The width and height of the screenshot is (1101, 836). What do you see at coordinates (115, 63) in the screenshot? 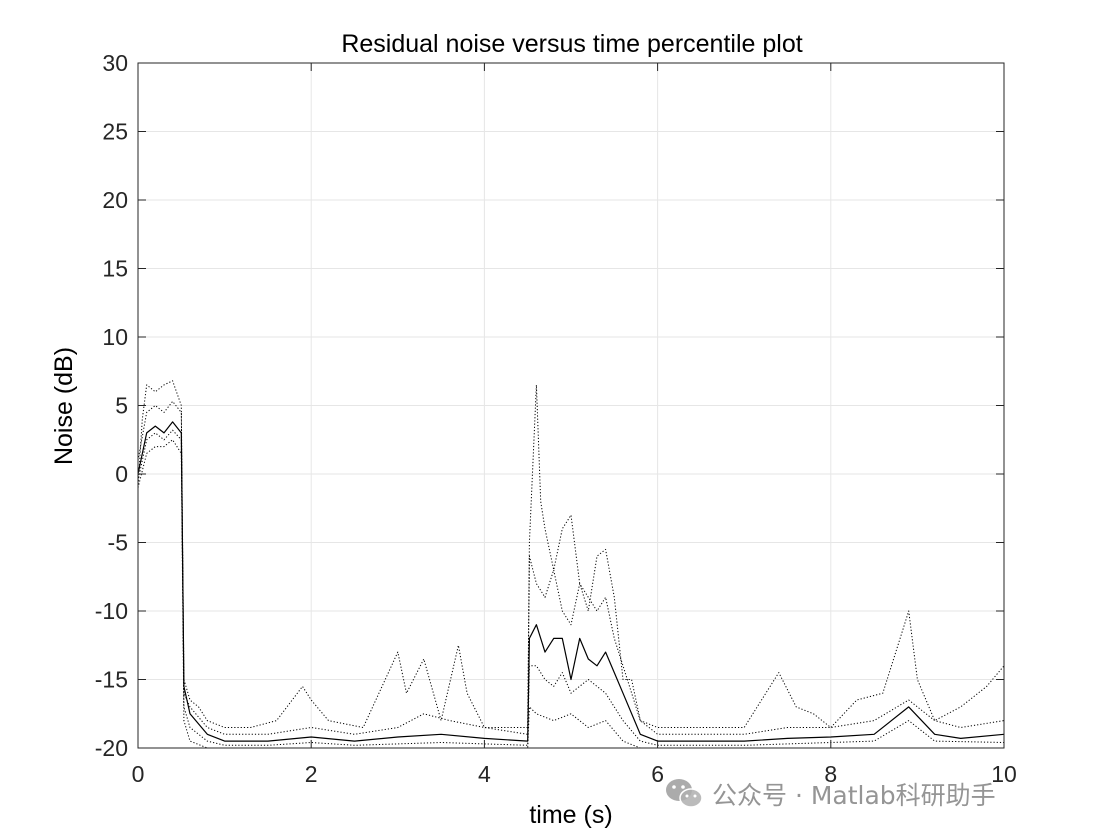
I see `y-tick-label: 30` at bounding box center [115, 63].